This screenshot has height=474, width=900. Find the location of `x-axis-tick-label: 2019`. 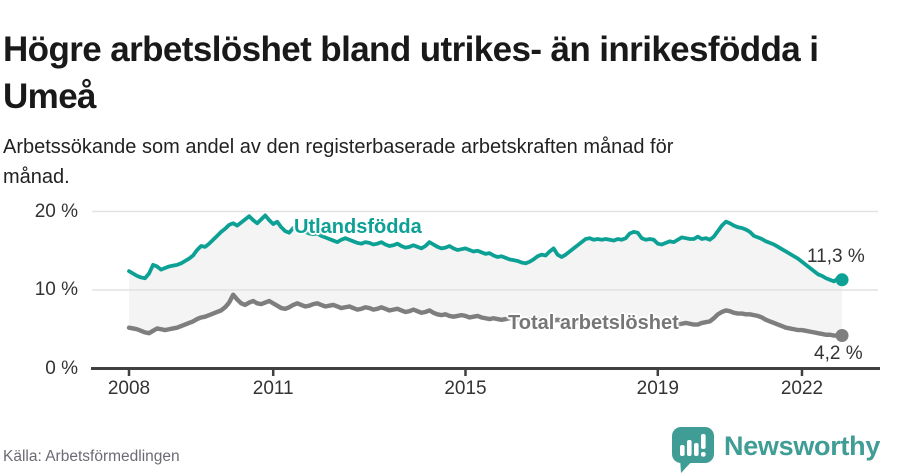

x-axis-tick-label: 2019 is located at coordinates (657, 388).